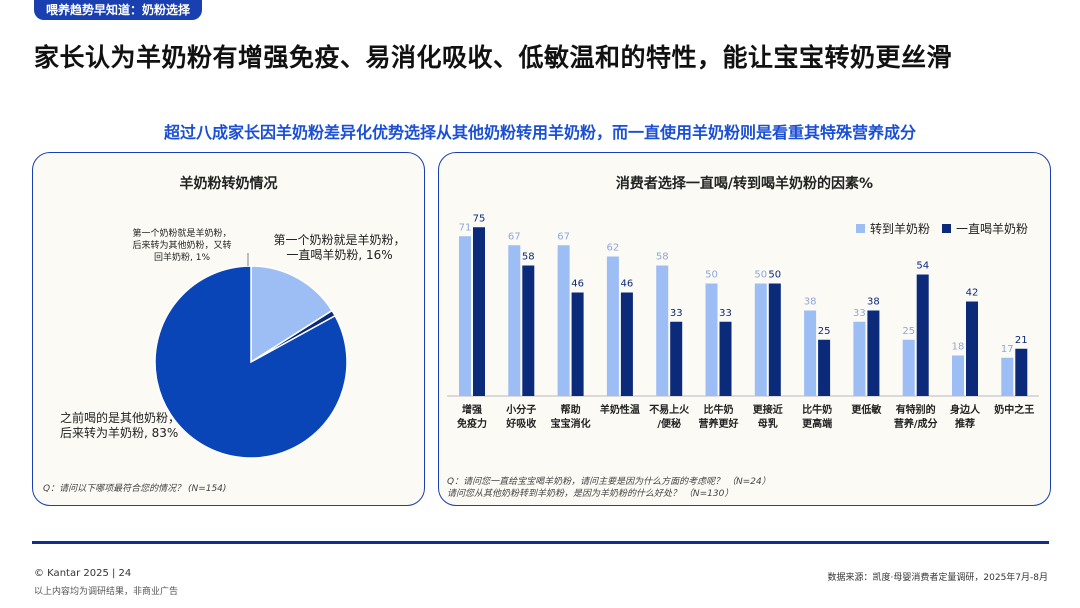 This screenshot has height=608, width=1080. I want to click on pie-chart, so click(251, 356).